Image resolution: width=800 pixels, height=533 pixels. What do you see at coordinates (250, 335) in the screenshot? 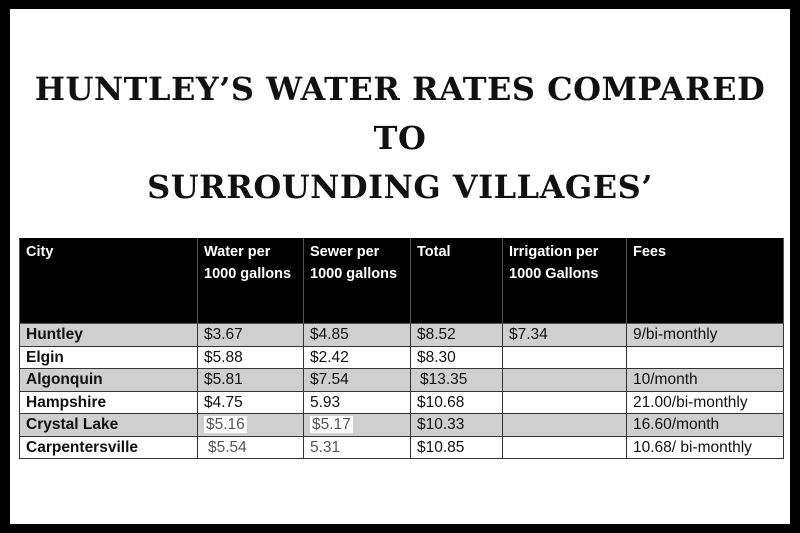
I see `cell-water: $3.67` at bounding box center [250, 335].